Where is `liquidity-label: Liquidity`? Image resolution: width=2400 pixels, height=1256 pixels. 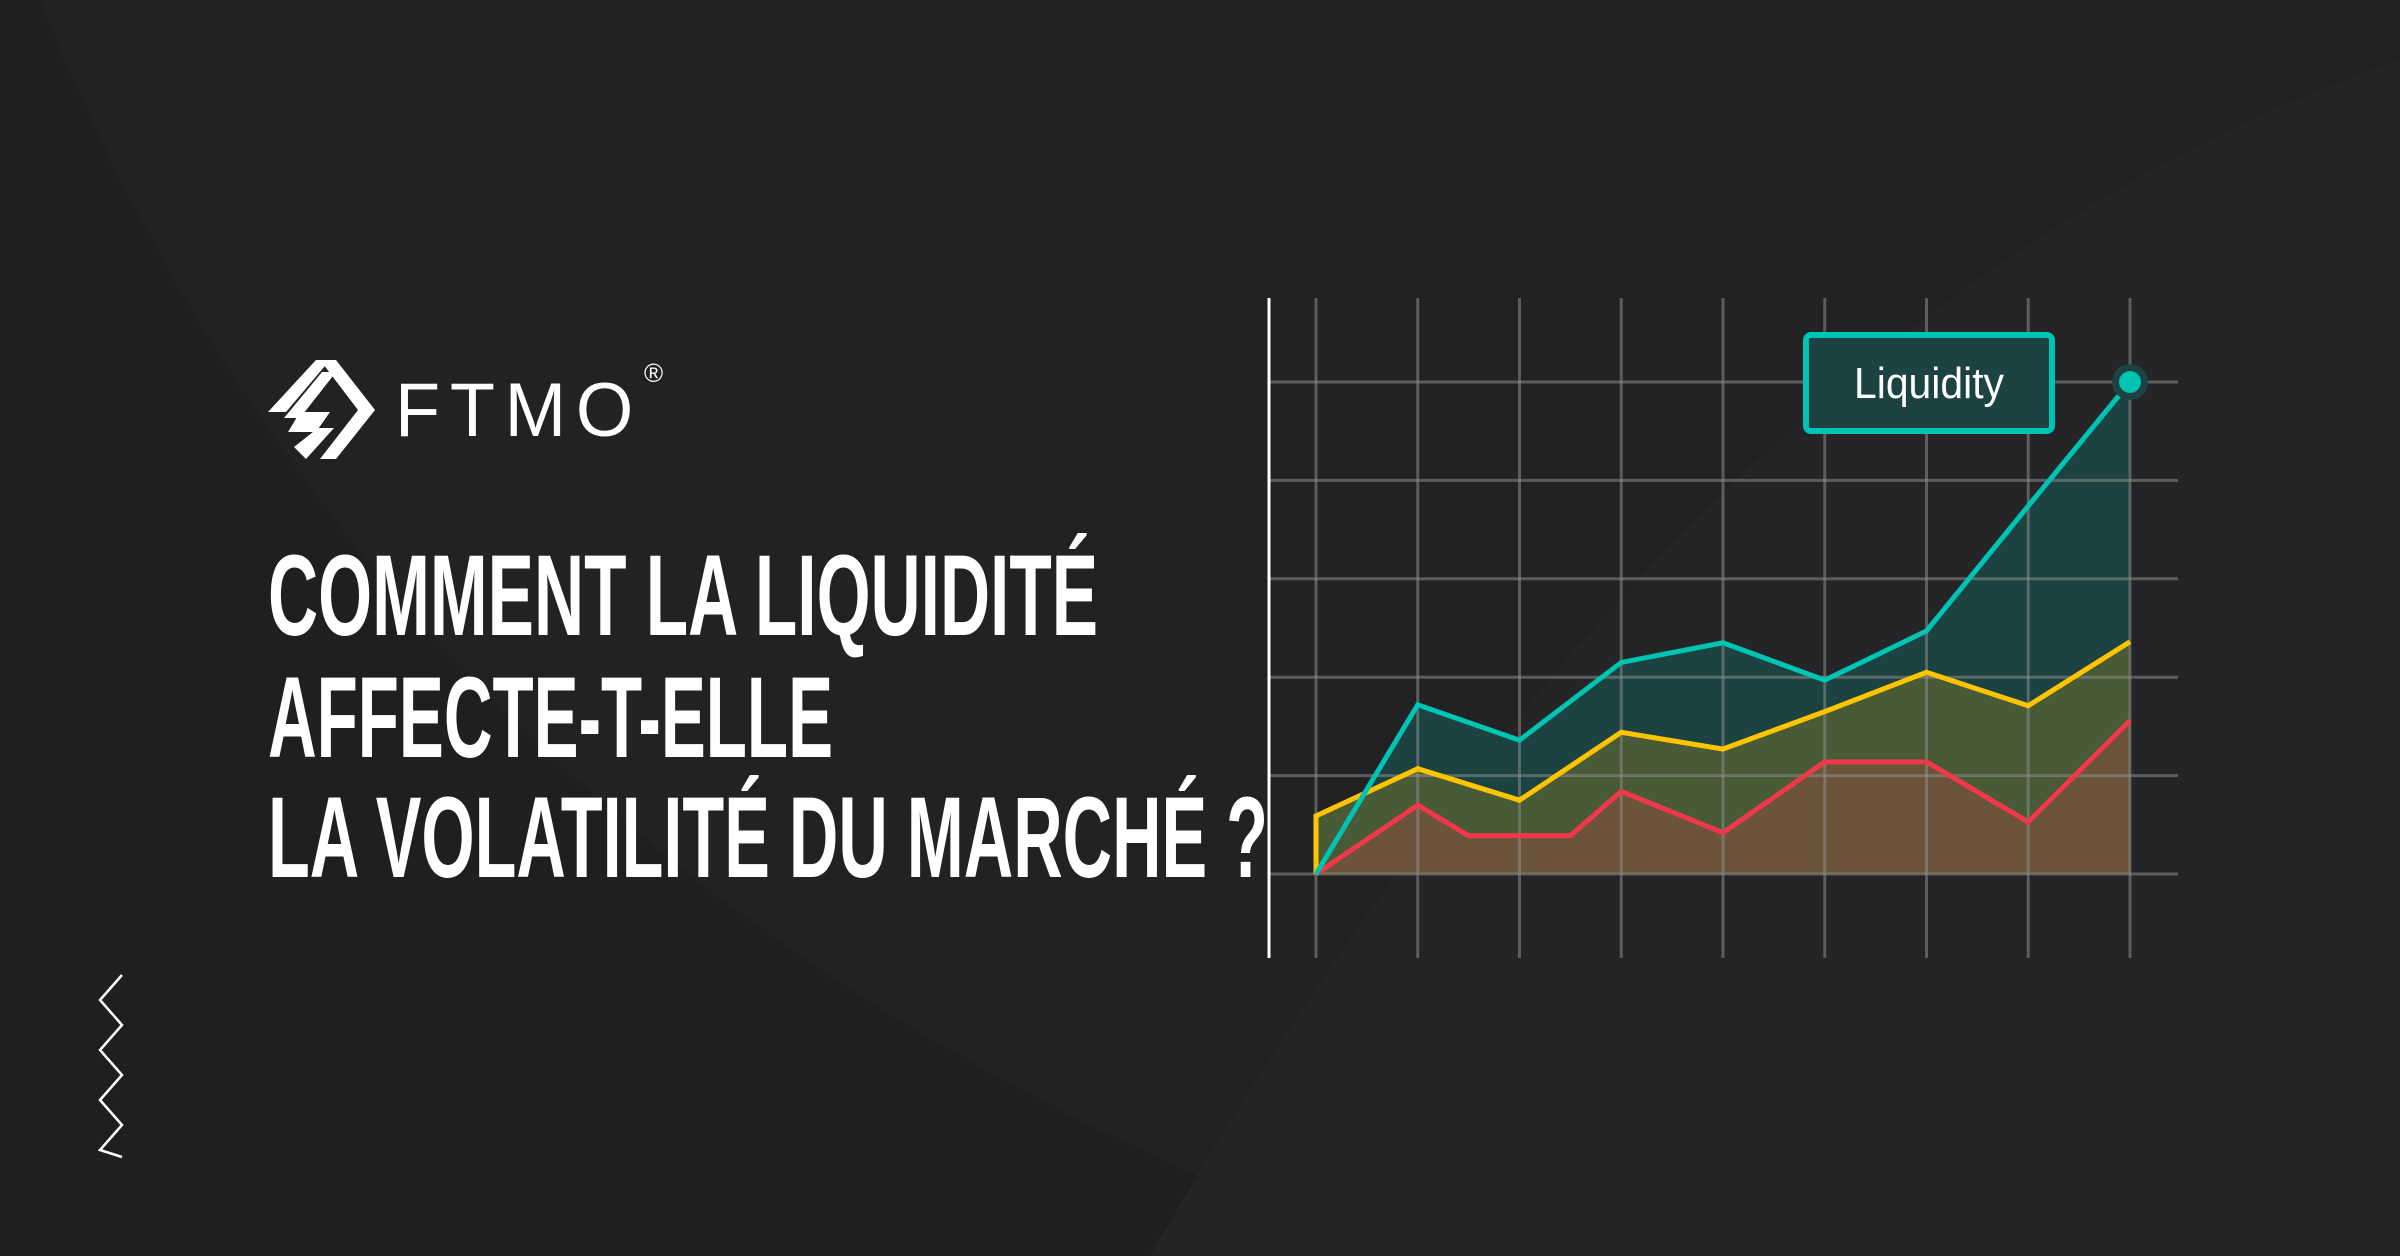 liquidity-label: Liquidity is located at coordinates (1929, 383).